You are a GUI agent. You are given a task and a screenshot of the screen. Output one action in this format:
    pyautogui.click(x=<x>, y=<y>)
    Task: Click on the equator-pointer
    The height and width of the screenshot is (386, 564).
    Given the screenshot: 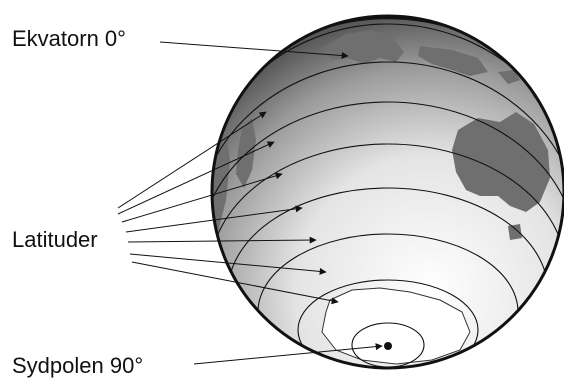 What is the action you would take?
    pyautogui.click(x=254, y=50)
    